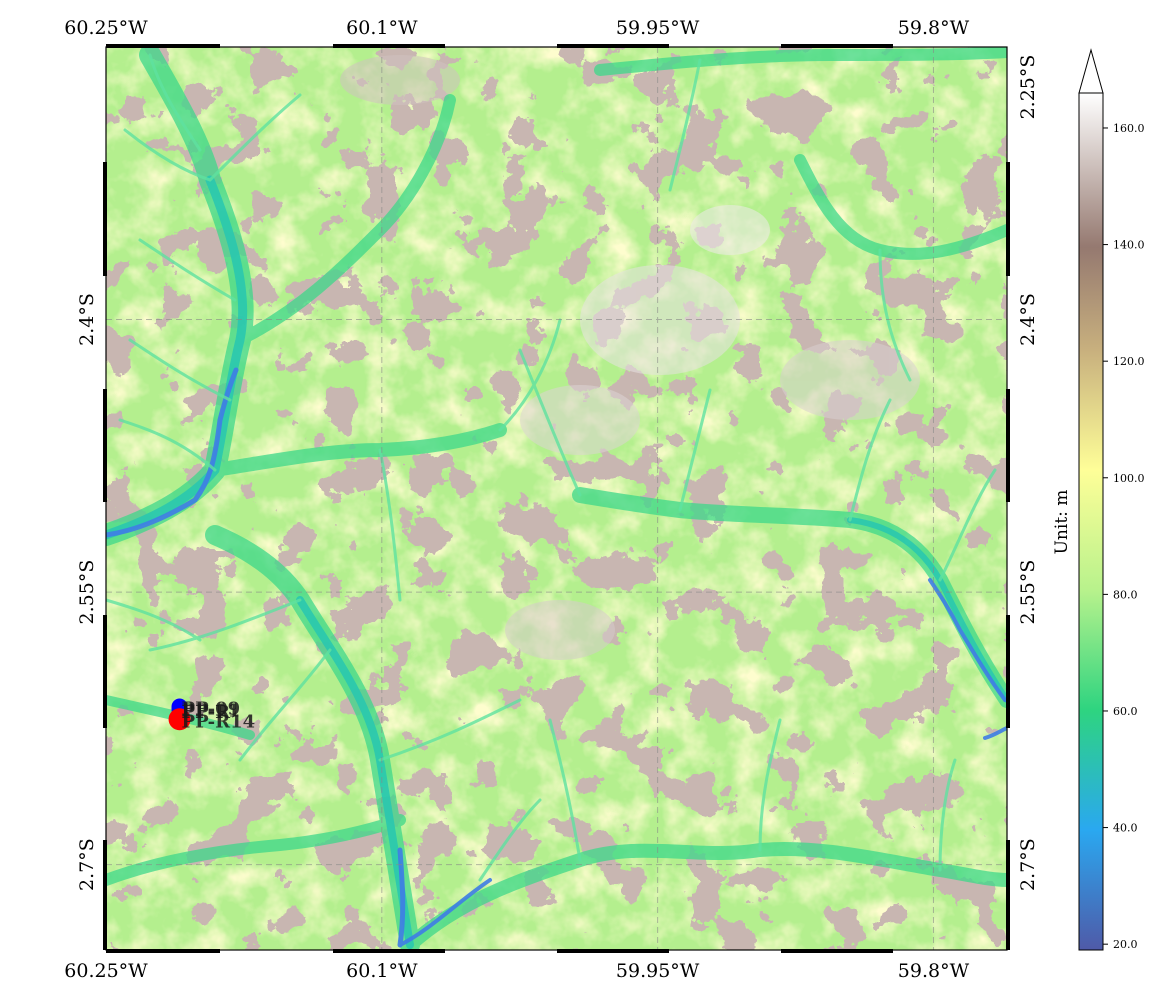 This screenshot has width=1169, height=995. I want to click on colorbar-tick-label-0: 20.0, so click(1125, 944).